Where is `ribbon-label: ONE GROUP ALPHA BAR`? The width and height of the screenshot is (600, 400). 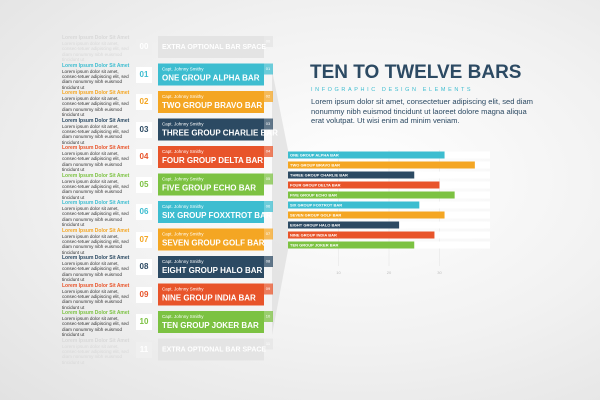 ribbon-label: ONE GROUP ALPHA BAR is located at coordinates (211, 78).